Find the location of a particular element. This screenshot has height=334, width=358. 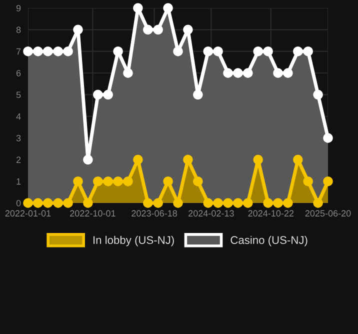

y-tick-label: 4 is located at coordinates (18, 116).